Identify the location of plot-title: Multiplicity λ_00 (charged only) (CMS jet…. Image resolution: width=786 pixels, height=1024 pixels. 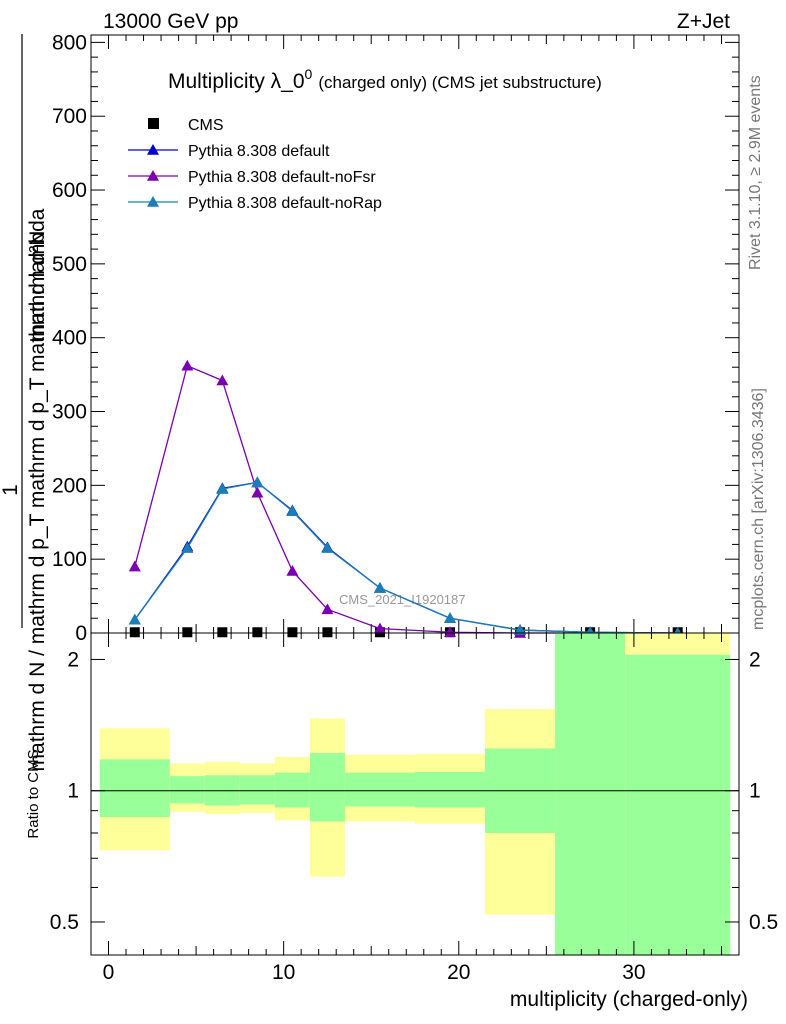
(385, 79).